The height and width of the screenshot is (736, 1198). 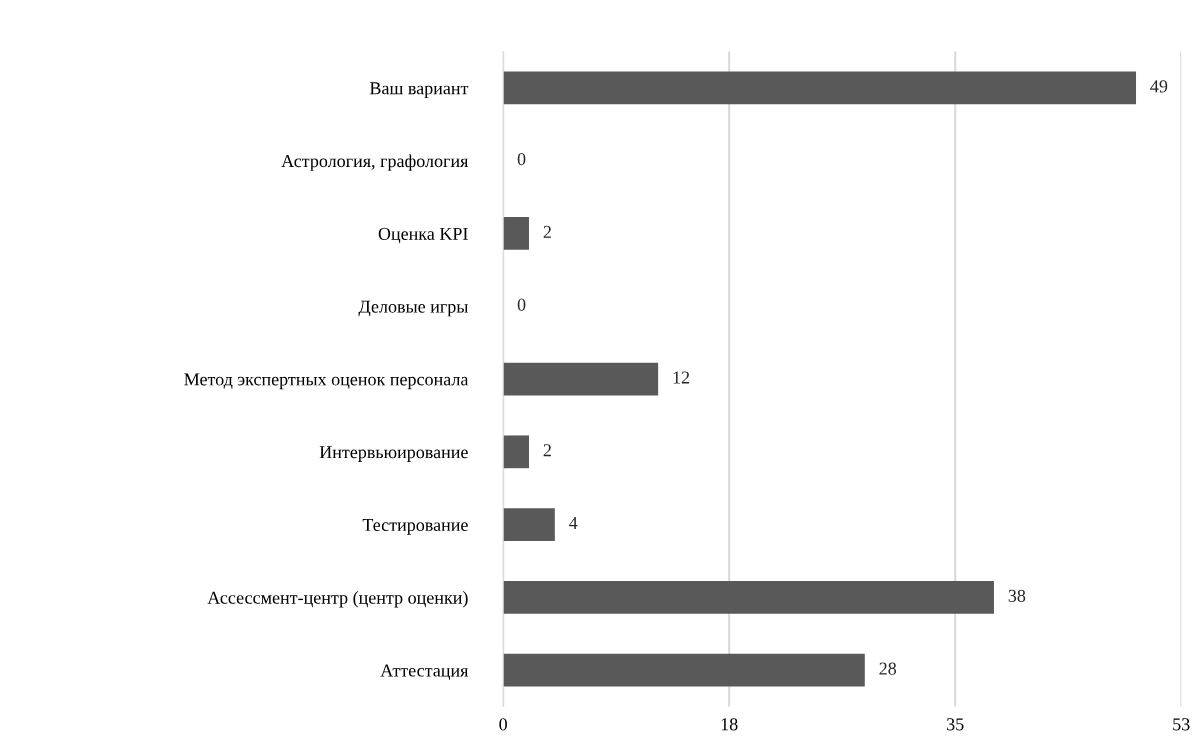 What do you see at coordinates (681, 377) in the screenshot?
I see `data-label: 12` at bounding box center [681, 377].